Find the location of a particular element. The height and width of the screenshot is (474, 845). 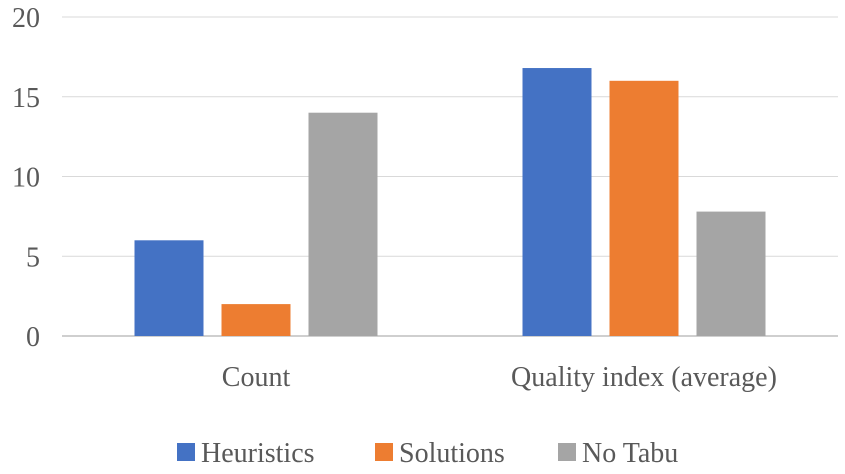

legend: Heuristics Solutions No Tabu is located at coordinates (427, 453).